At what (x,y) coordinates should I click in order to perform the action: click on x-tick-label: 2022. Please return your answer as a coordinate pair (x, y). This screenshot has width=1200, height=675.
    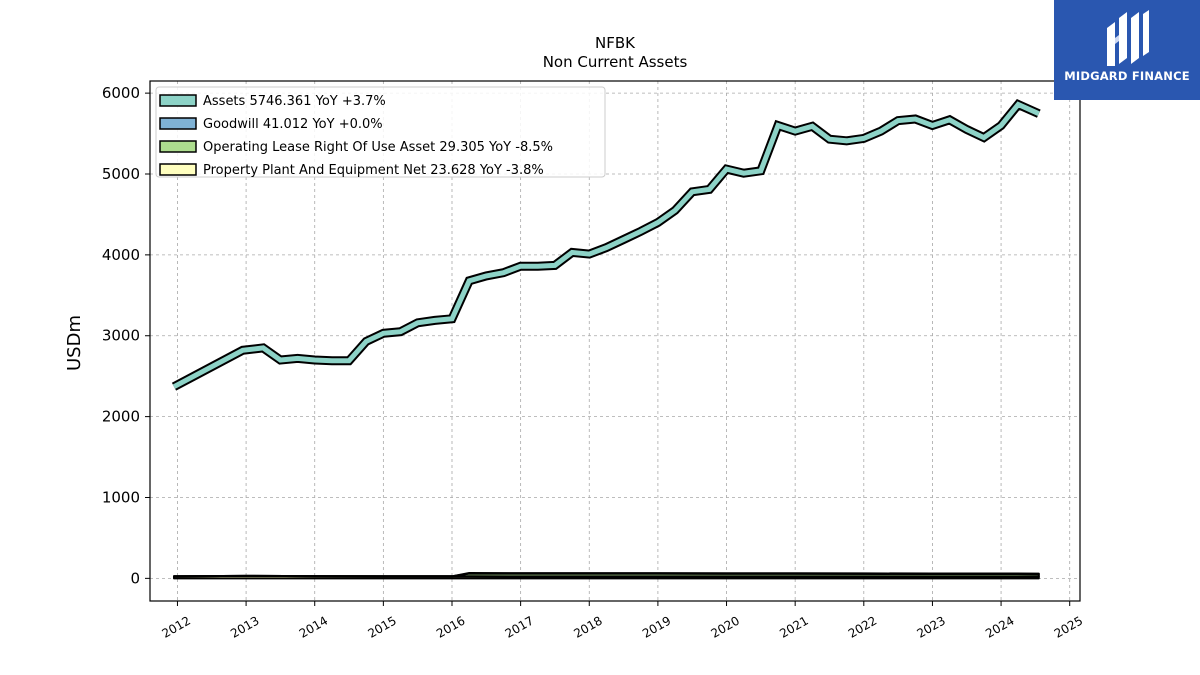
    Looking at the image, I should click on (862, 626).